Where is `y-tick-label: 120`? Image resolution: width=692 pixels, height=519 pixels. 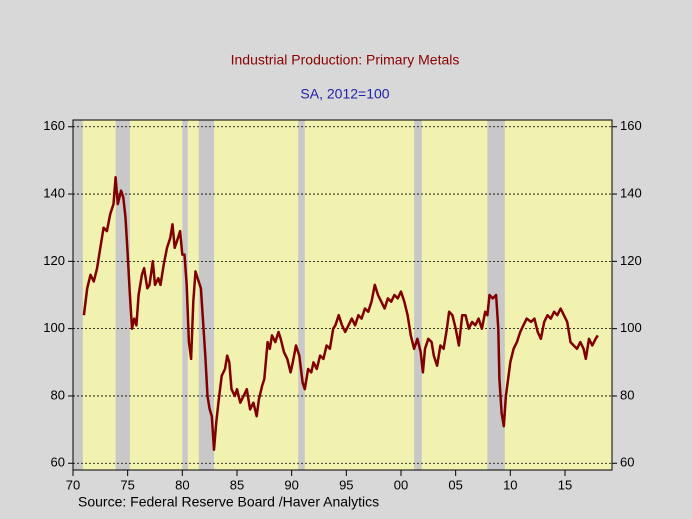
y-tick-label: 120 is located at coordinates (54, 260).